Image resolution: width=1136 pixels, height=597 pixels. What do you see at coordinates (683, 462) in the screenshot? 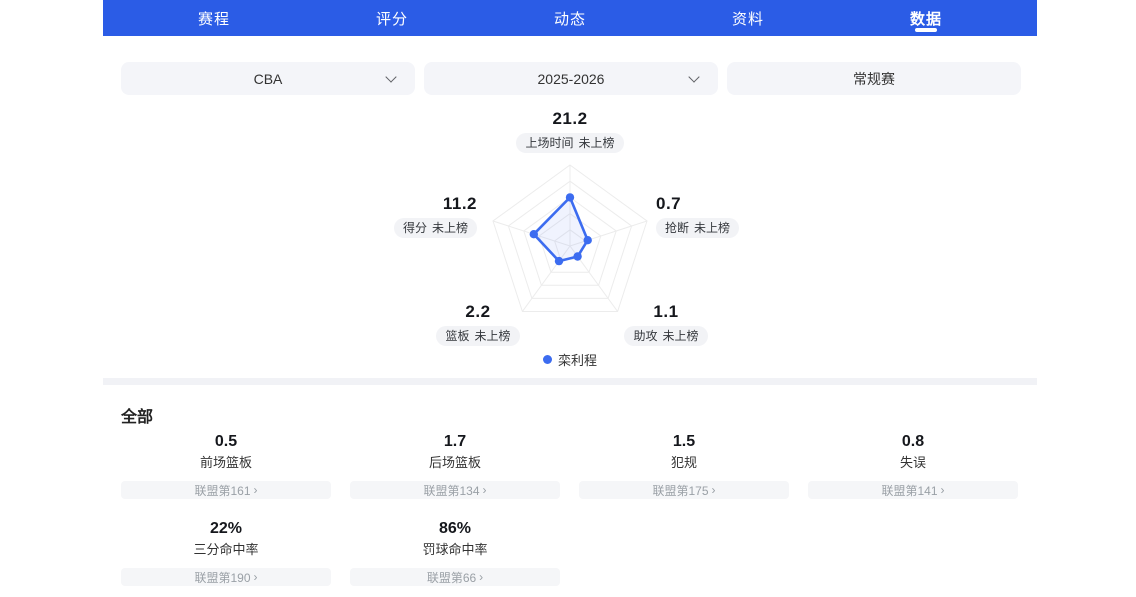
I see `stat-label: 犯规` at bounding box center [683, 462].